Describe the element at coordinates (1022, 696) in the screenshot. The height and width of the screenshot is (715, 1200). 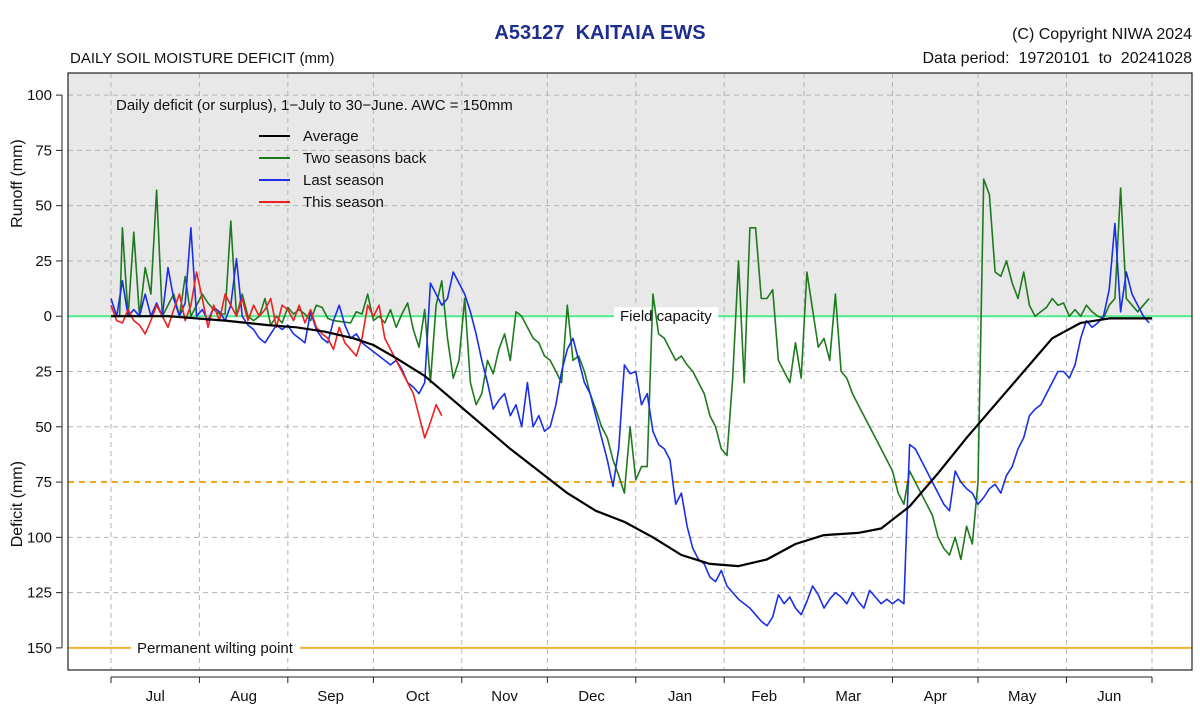
I see `x-tick-label: May` at that location.